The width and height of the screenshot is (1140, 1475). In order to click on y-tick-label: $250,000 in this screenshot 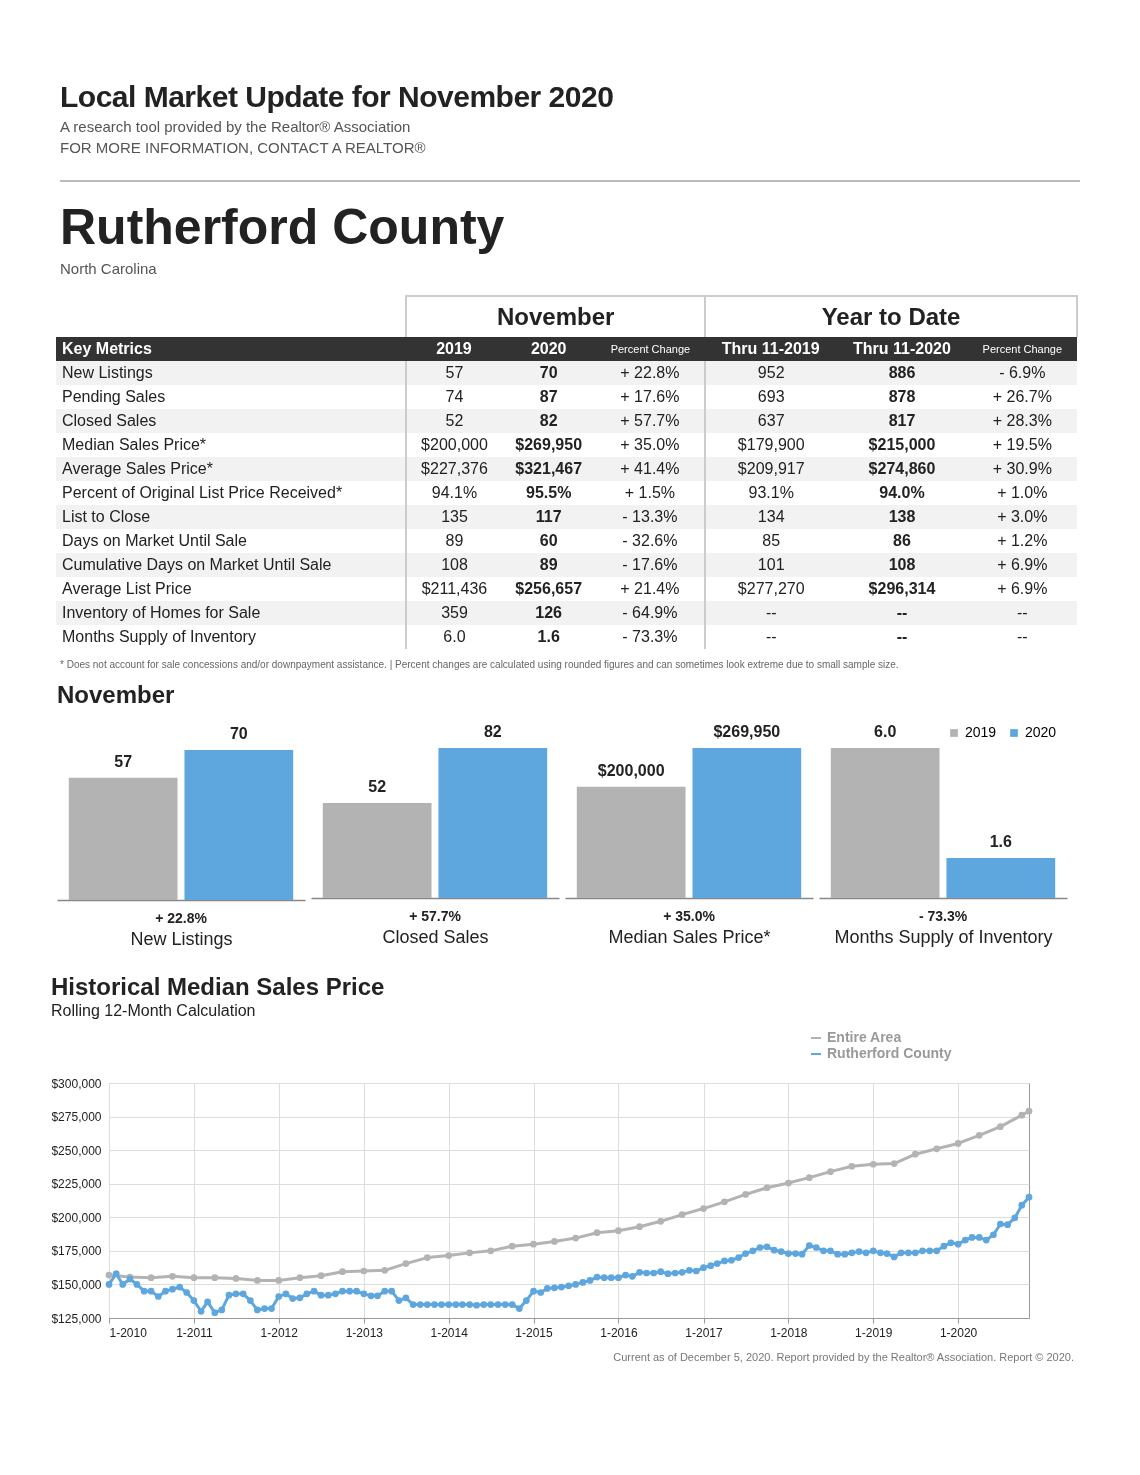, I will do `click(76, 1150)`.